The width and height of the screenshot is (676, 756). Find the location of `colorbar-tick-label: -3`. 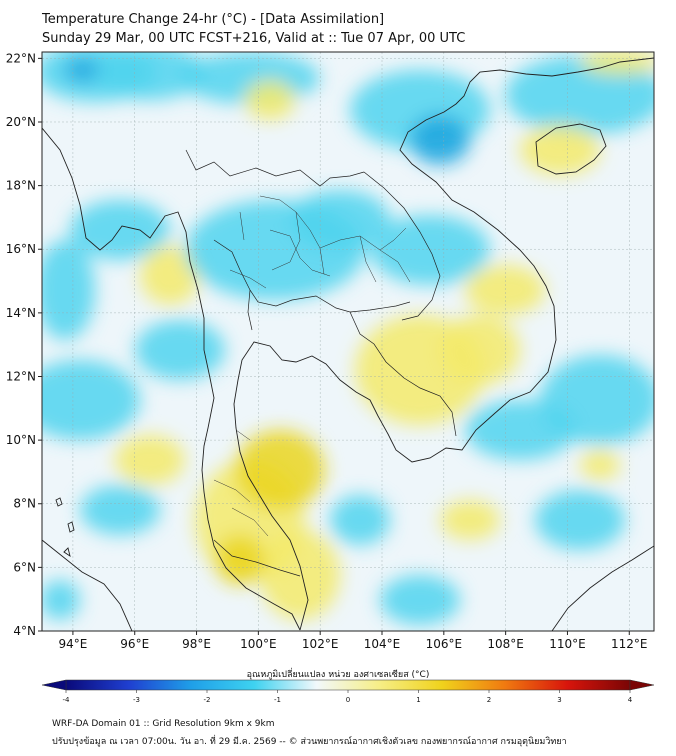

colorbar-tick-label: -3 is located at coordinates (136, 700).